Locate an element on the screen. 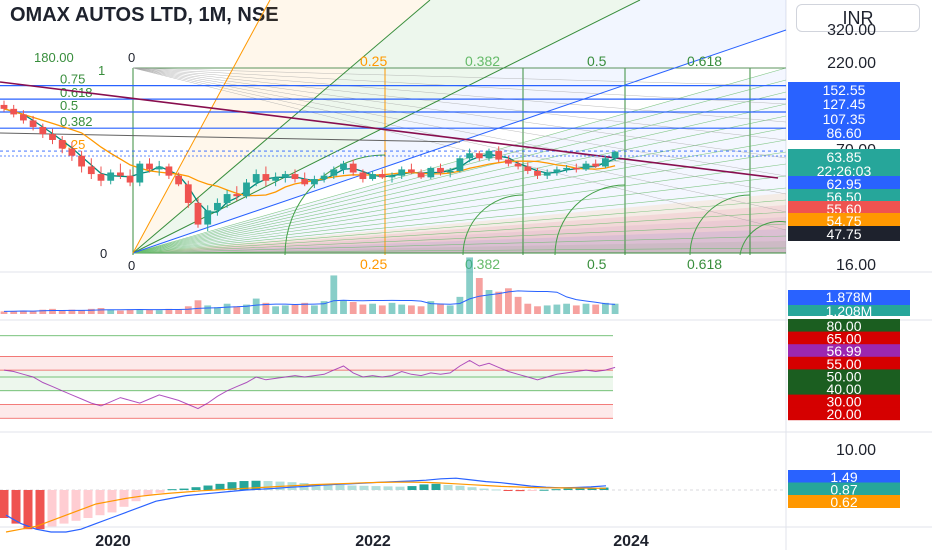 This screenshot has width=932, height=550. price-label-text: 127.45 is located at coordinates (844, 104).